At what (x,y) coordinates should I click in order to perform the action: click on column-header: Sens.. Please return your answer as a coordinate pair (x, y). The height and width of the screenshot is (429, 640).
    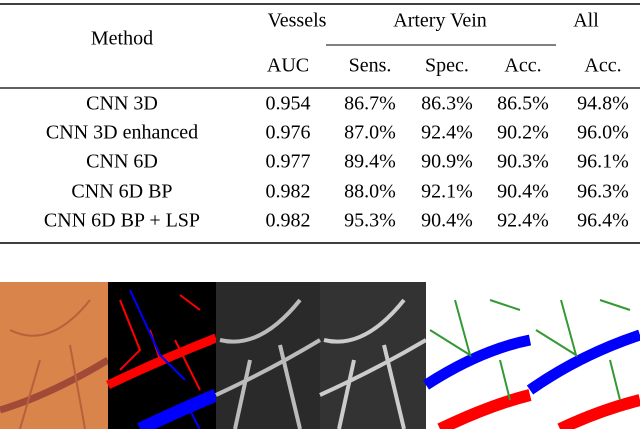
    Looking at the image, I should click on (370, 66).